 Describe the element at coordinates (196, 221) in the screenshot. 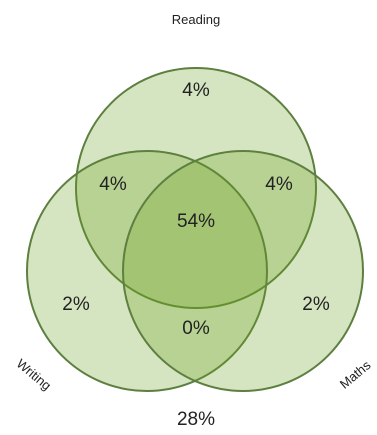

I see `region-all-three: 54%` at that location.